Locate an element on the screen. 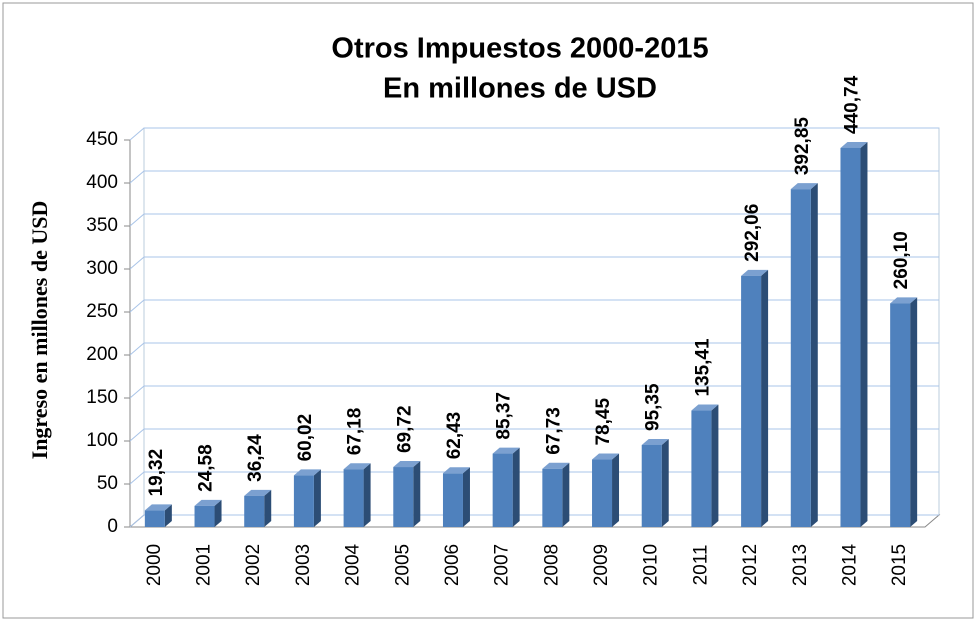 The image size is (977, 622). data-label: 69,72 is located at coordinates (404, 429).